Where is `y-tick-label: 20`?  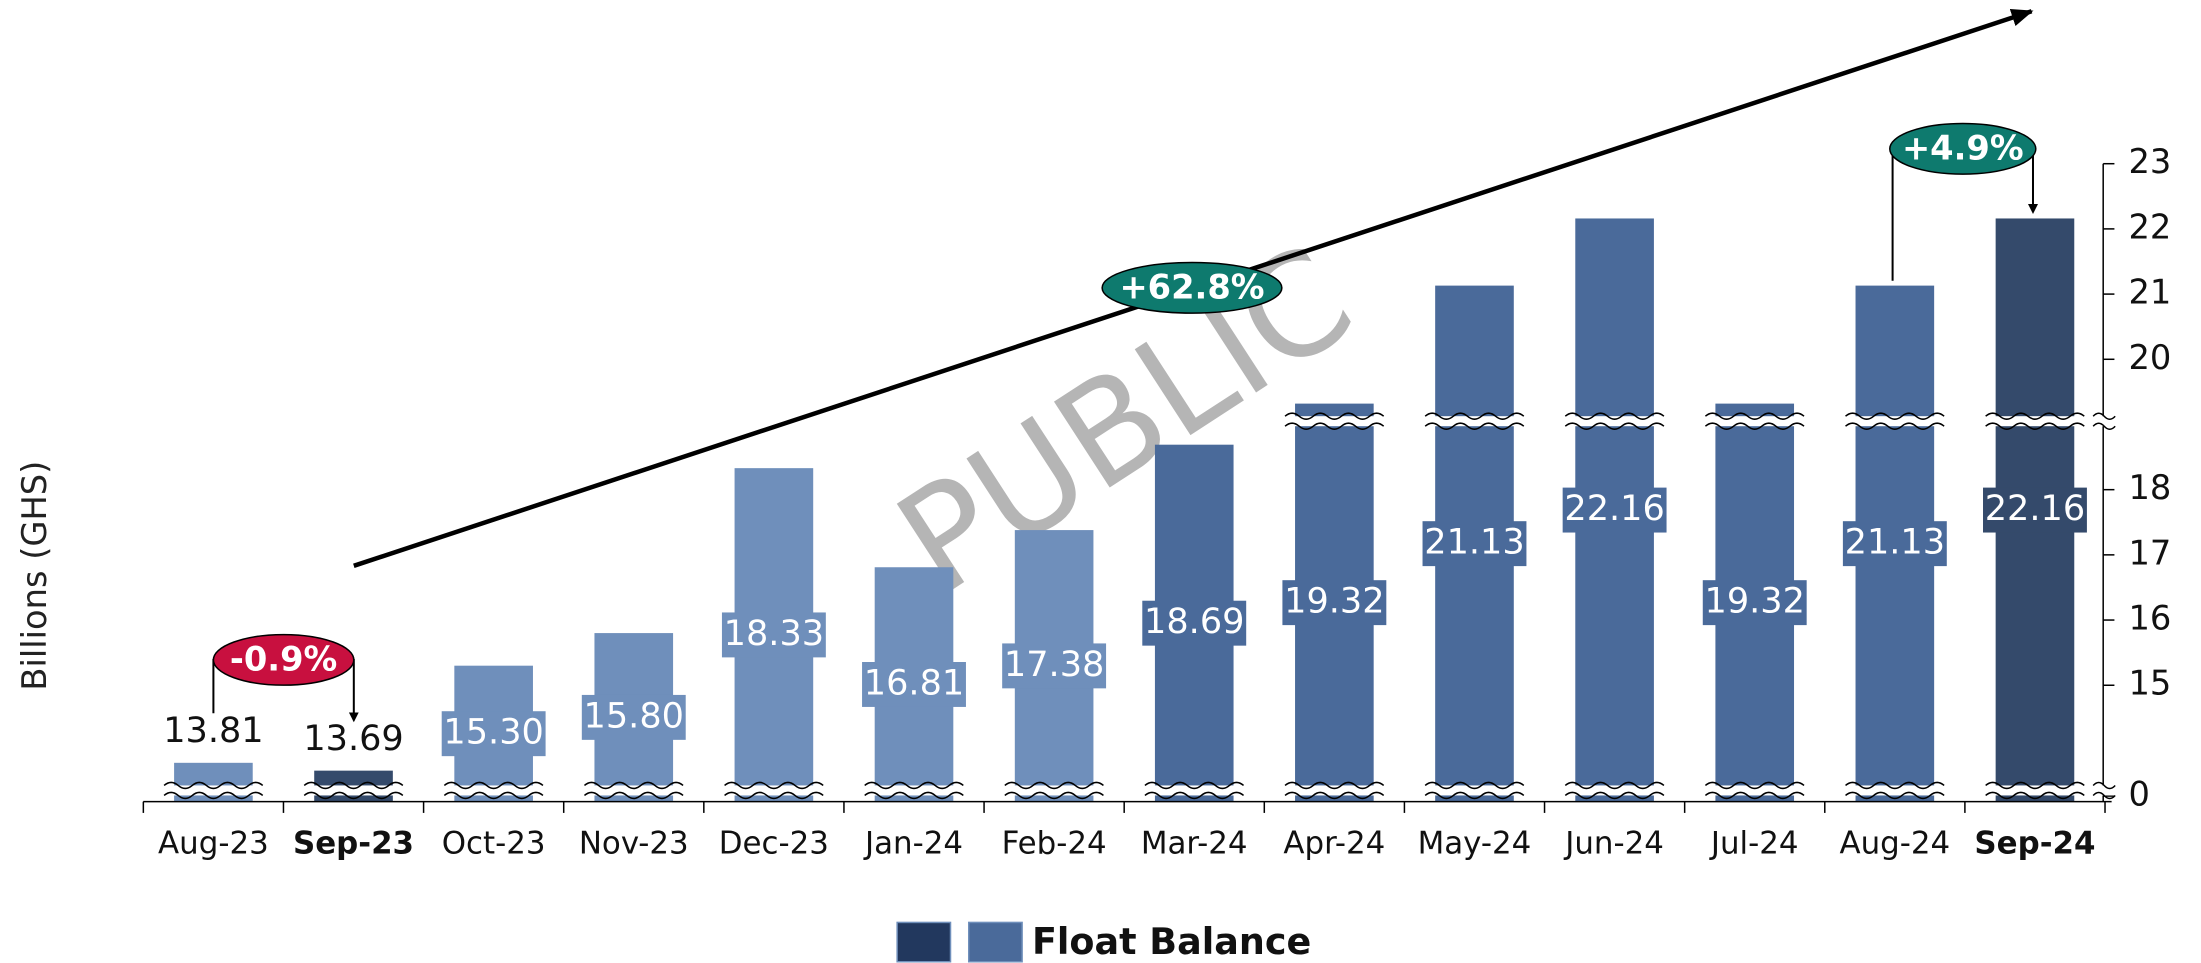
y-tick-label: 20 is located at coordinates (2149, 357).